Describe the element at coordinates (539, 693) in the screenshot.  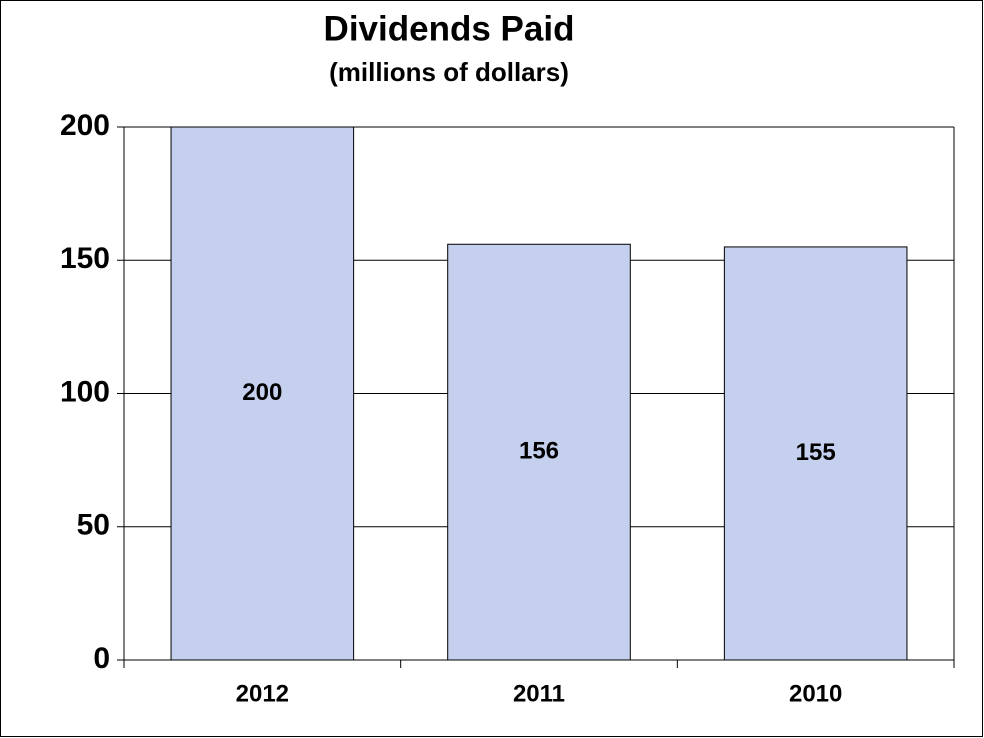
I see `x-tick-label: 2011` at that location.